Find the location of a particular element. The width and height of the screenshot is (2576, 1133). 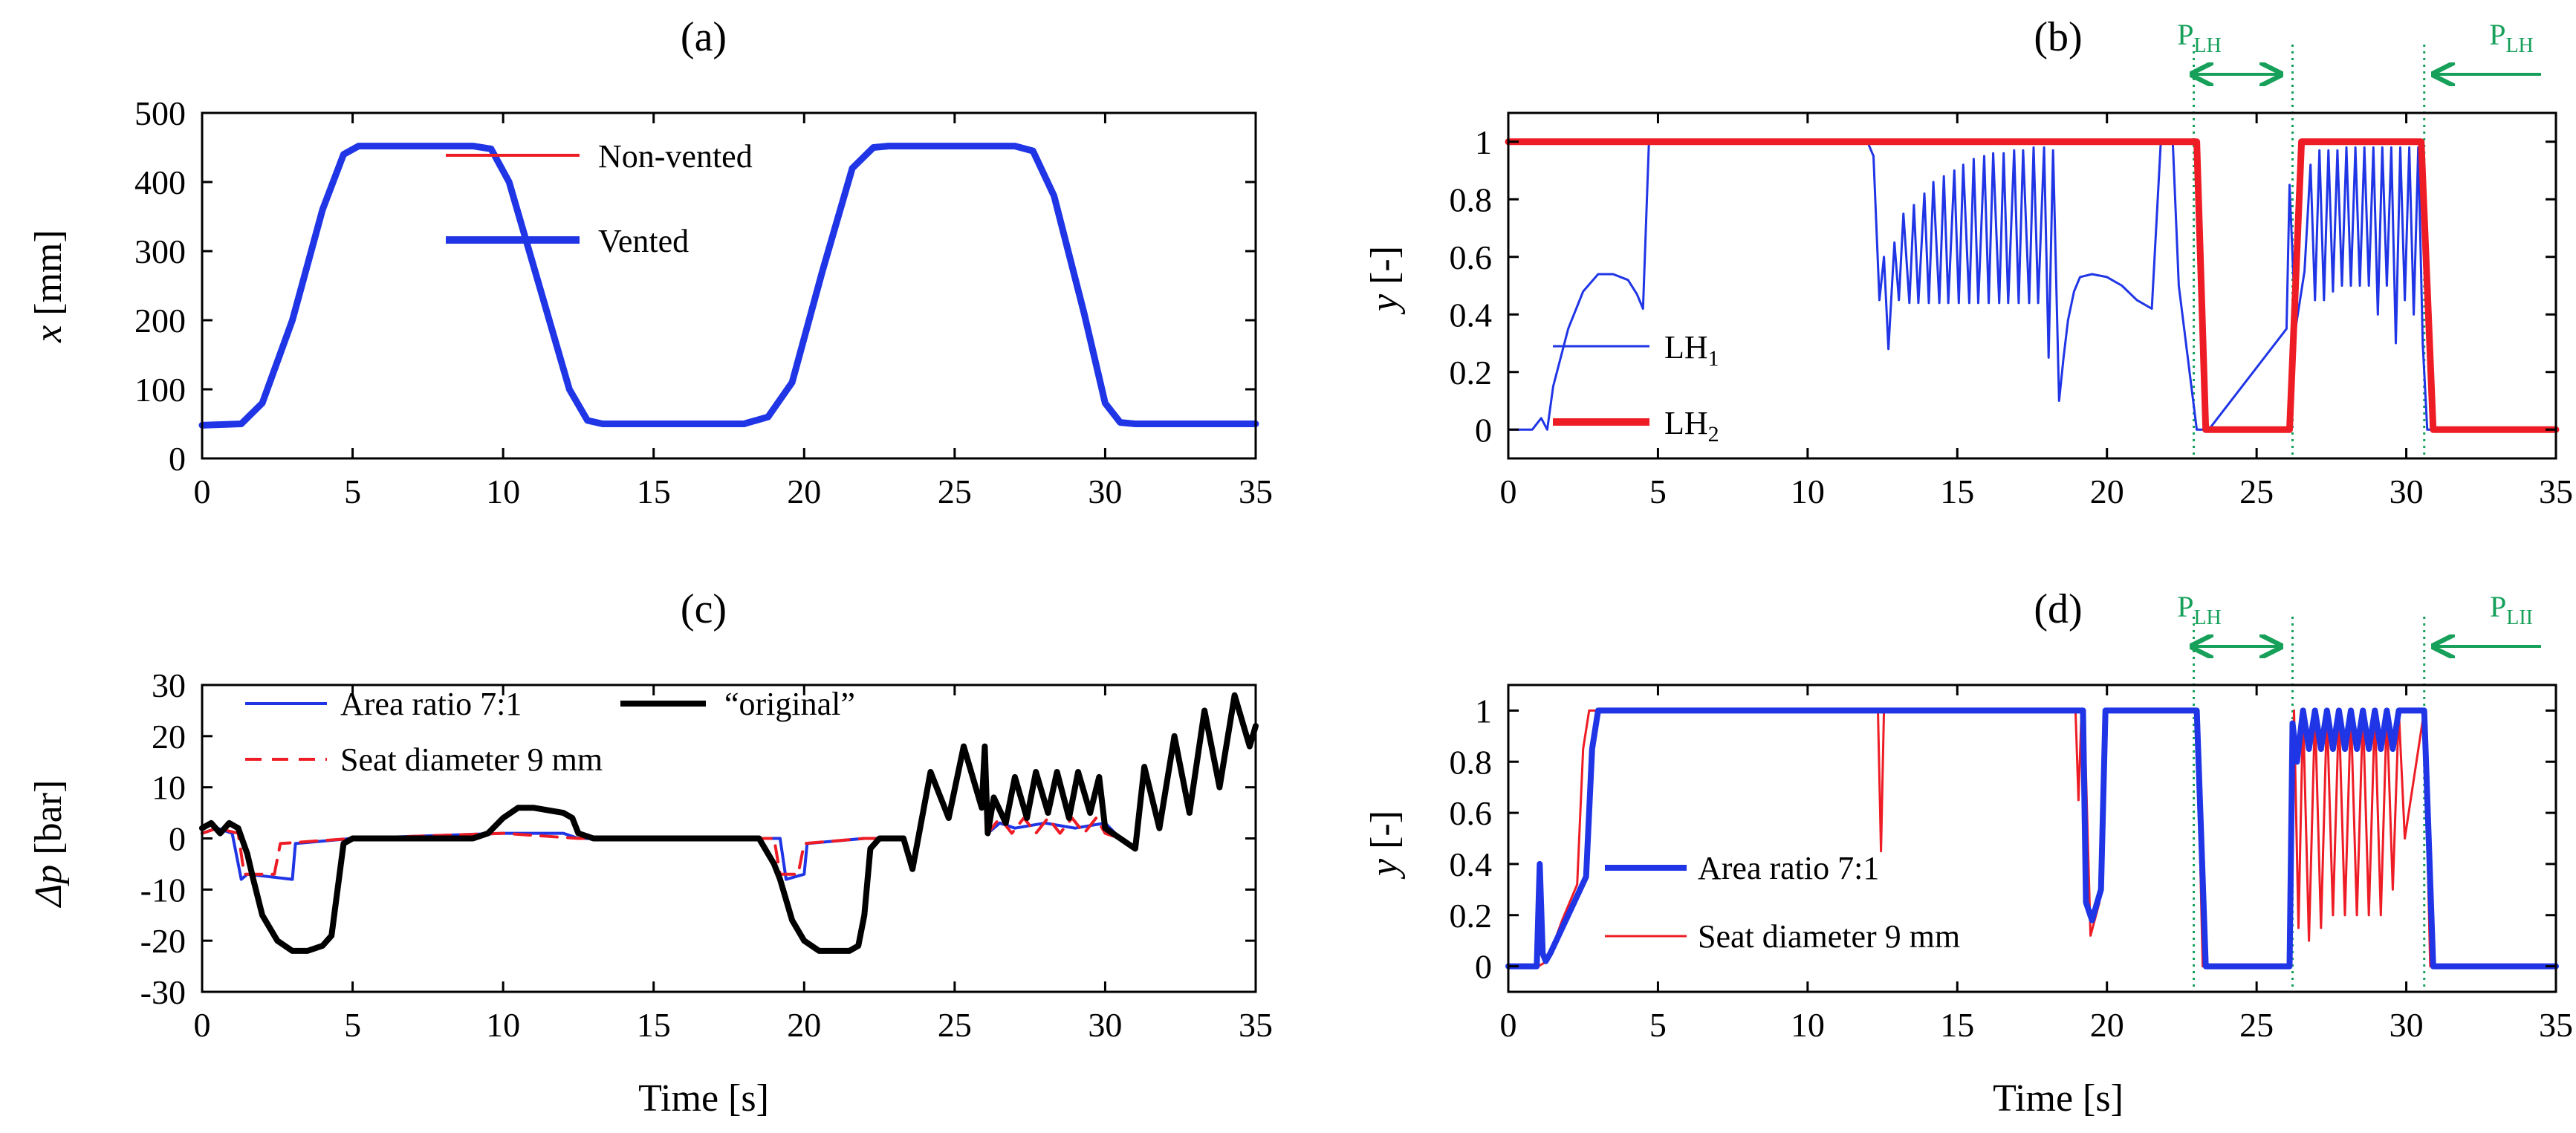

y-tick-label: -30 is located at coordinates (163, 992).